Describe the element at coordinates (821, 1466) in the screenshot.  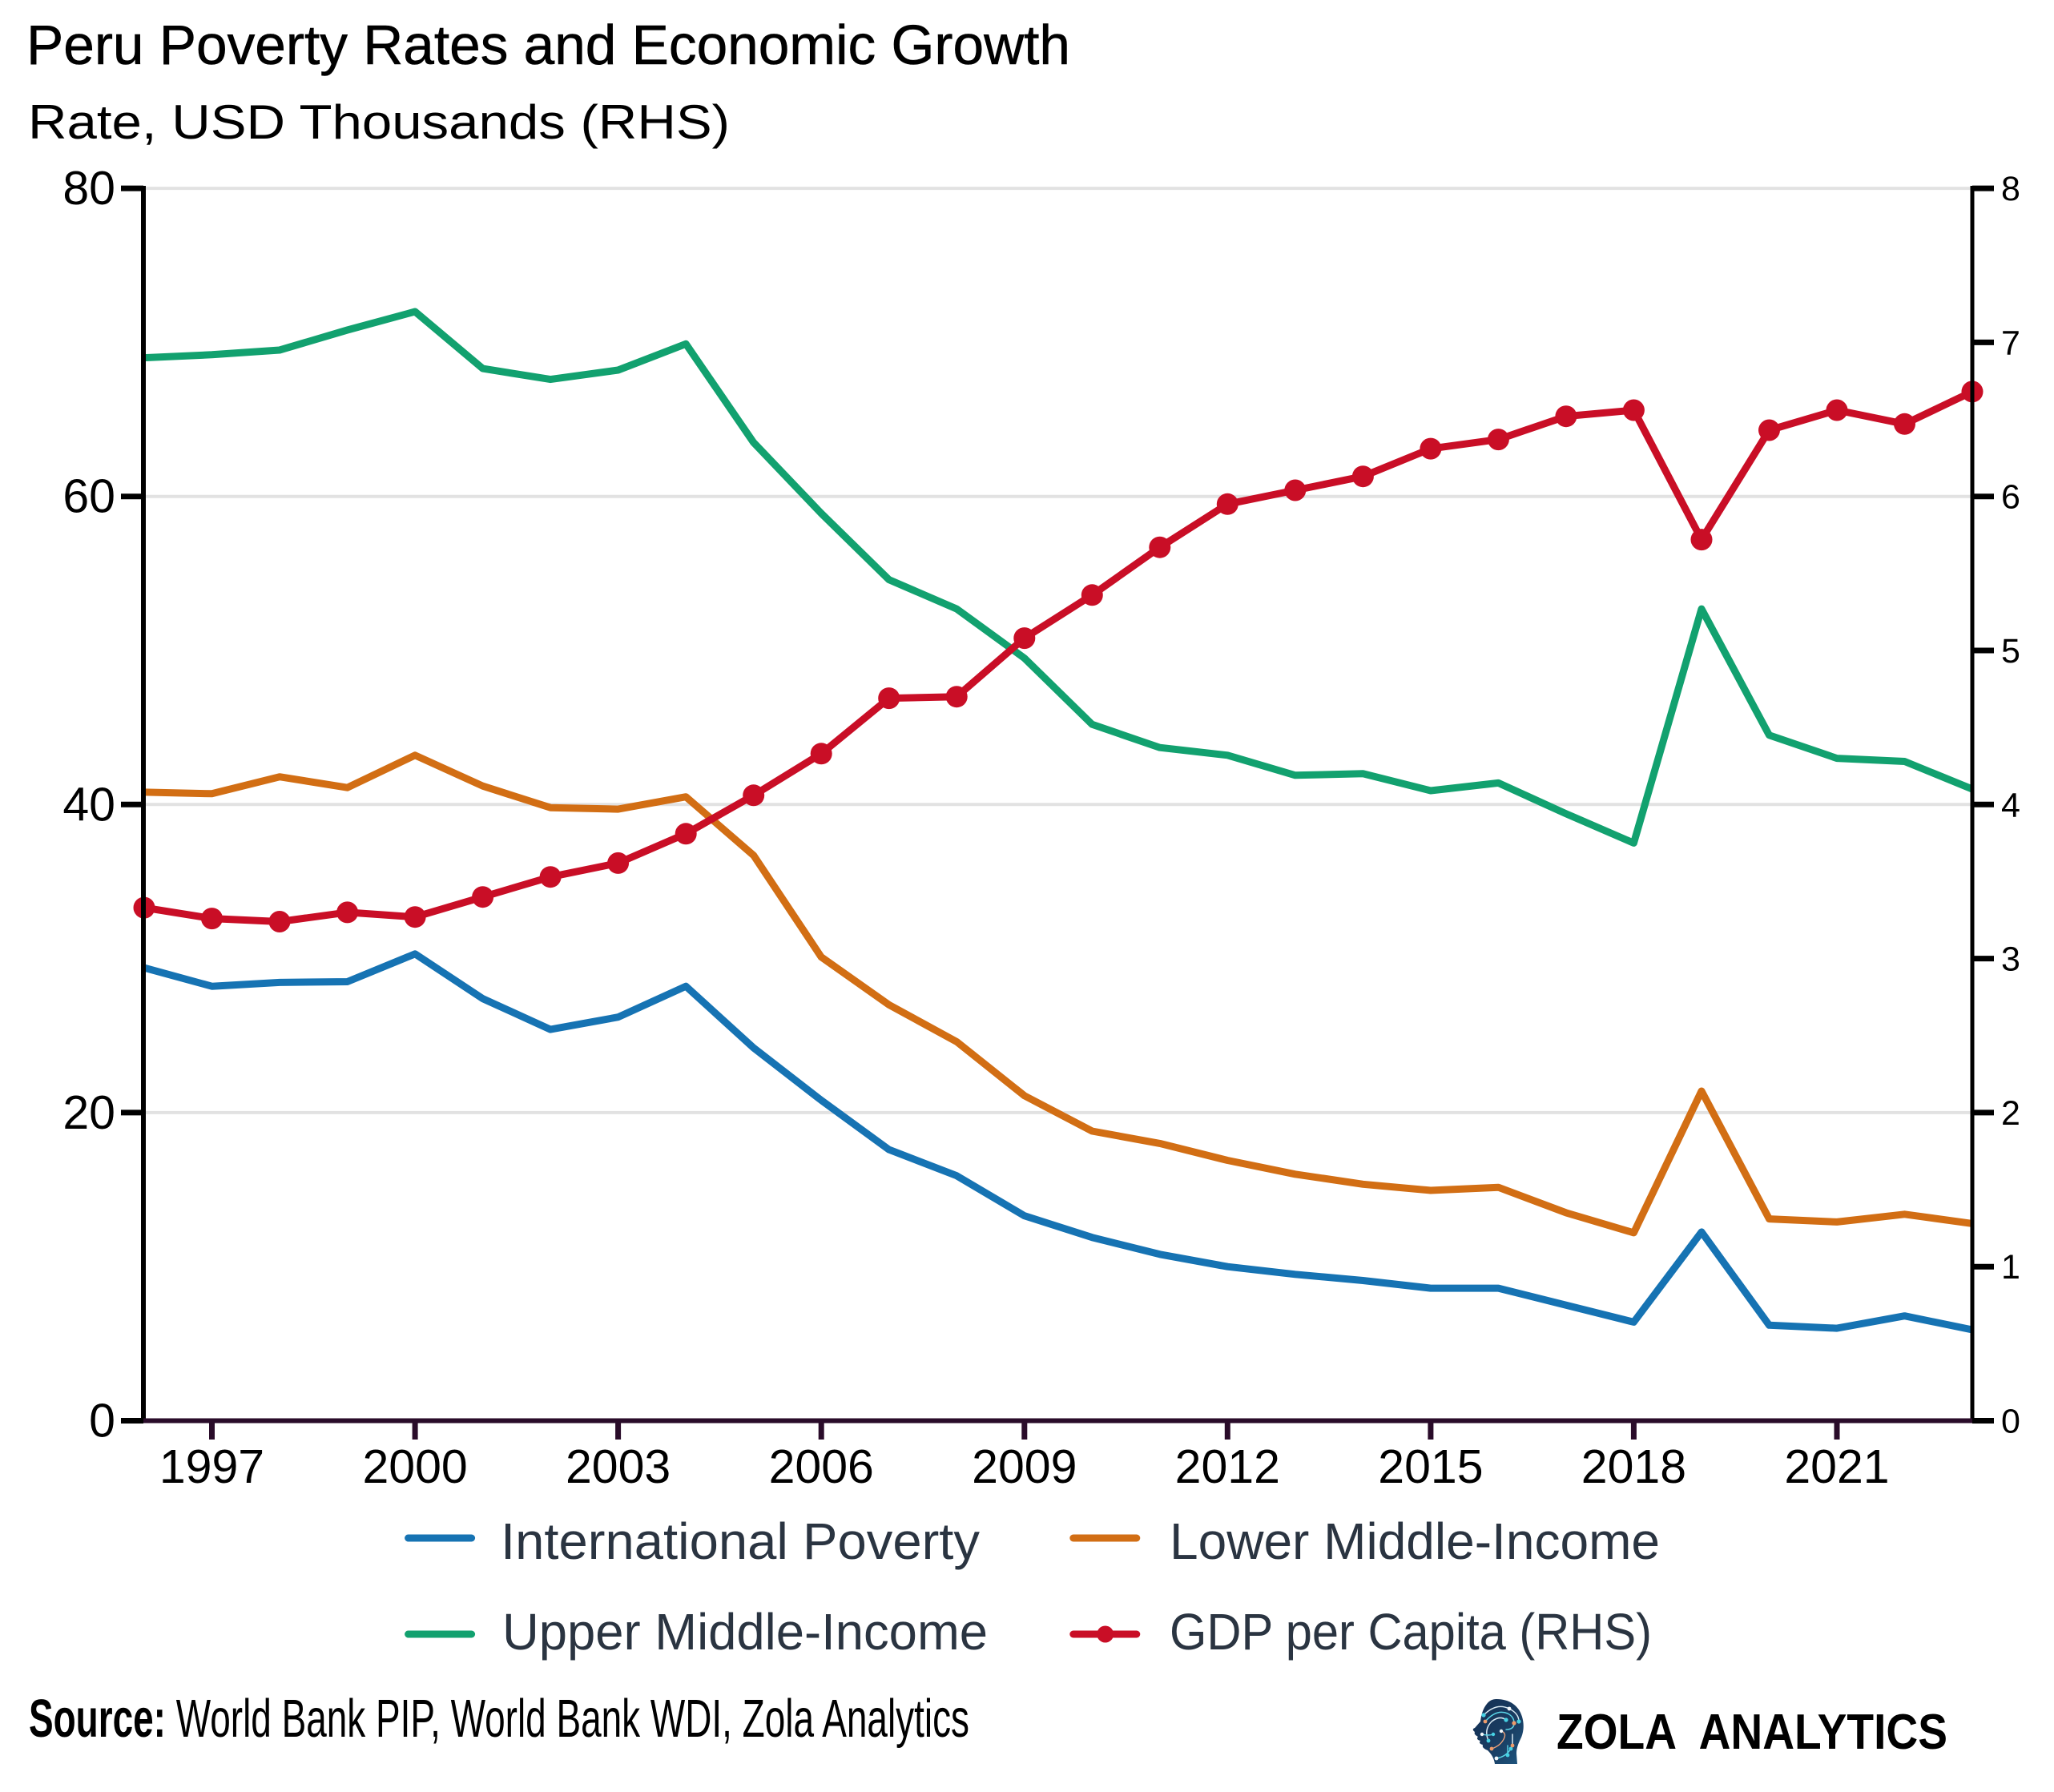
I see `svg-text: 2006` at that location.